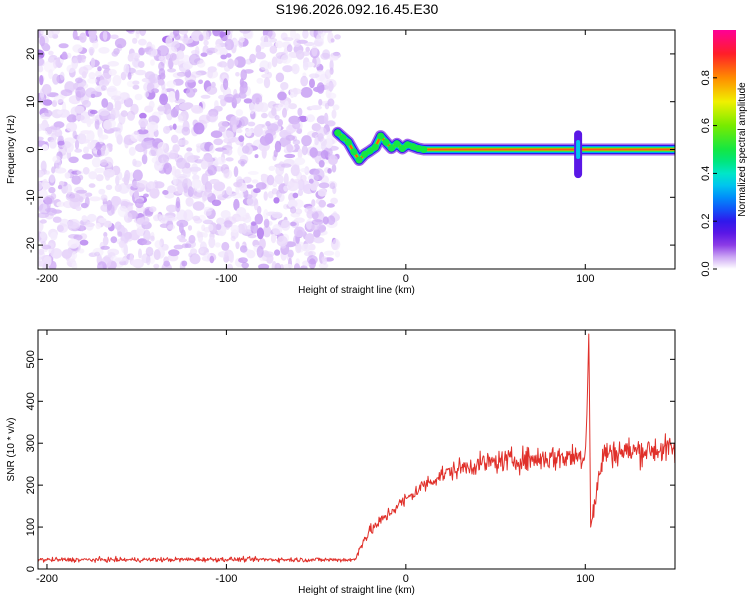 The image size is (750, 600). Describe the element at coordinates (724, 149) in the screenshot. I see `colorbar` at that location.